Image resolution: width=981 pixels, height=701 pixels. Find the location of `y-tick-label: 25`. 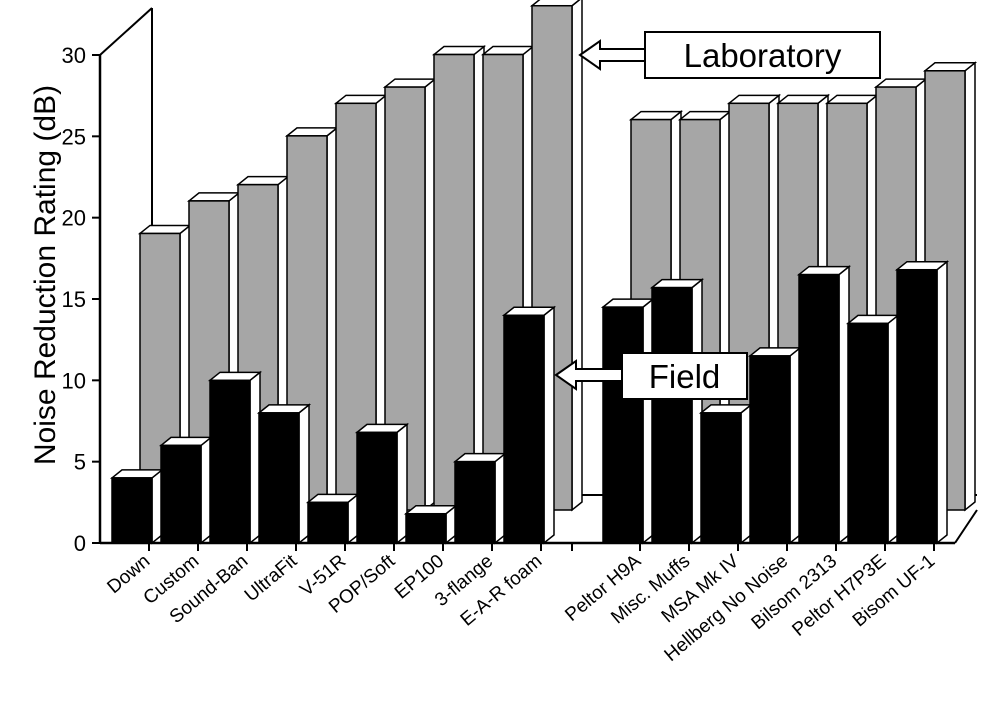

y-tick-label: 25 is located at coordinates (74, 136).